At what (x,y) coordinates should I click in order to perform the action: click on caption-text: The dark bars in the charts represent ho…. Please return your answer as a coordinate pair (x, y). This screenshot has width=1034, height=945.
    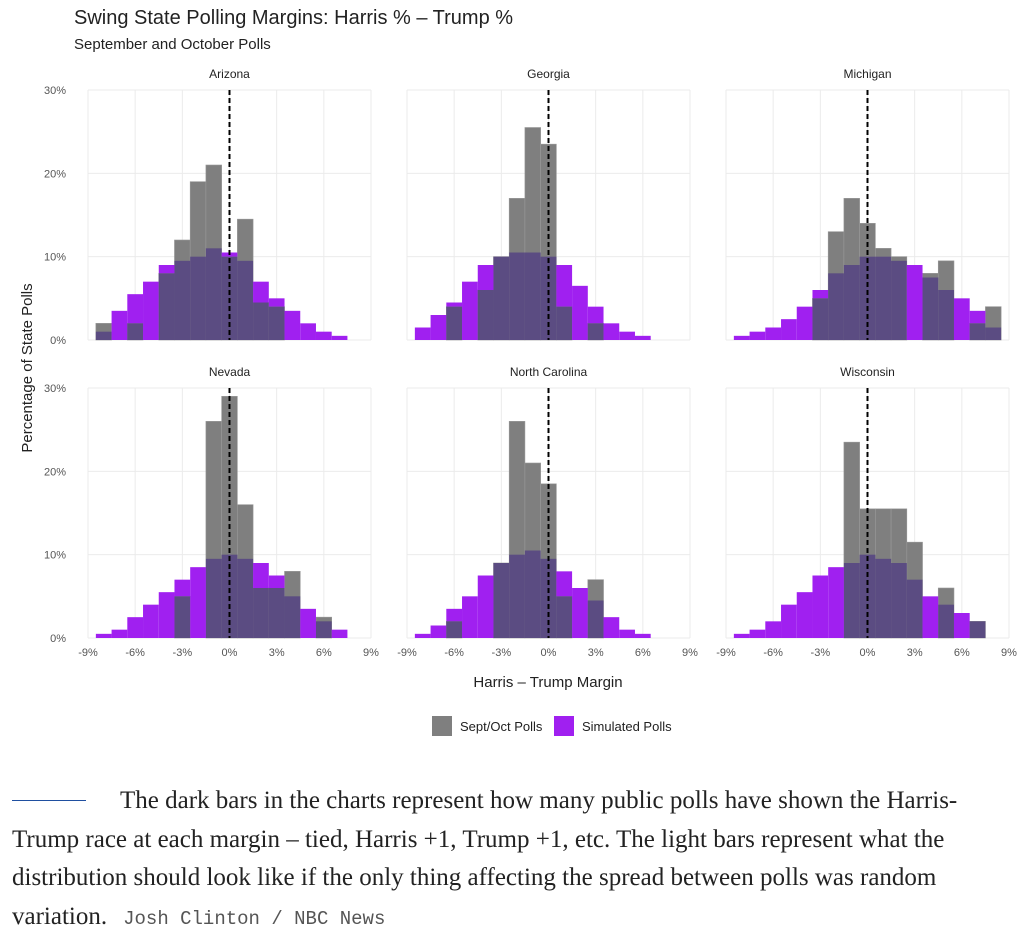
    Looking at the image, I should click on (485, 858).